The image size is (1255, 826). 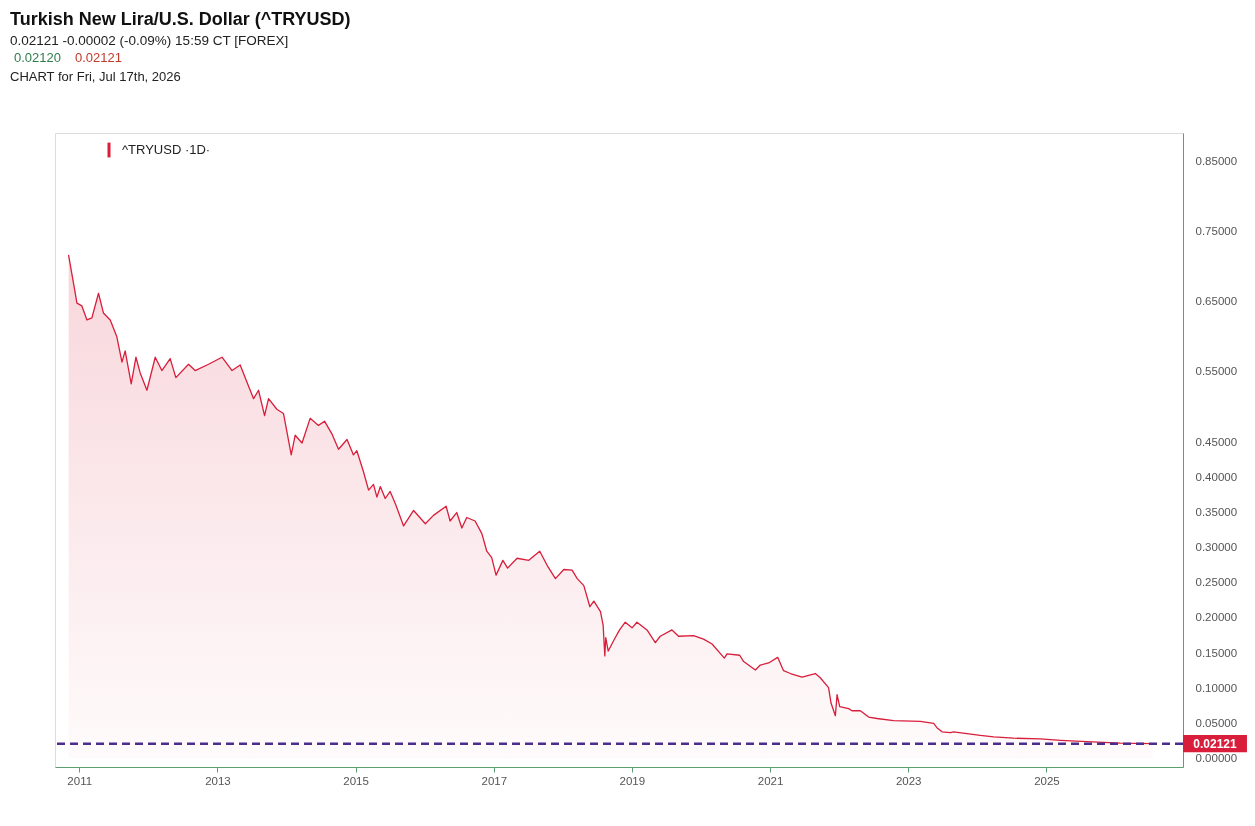 I want to click on text: 0.02121, so click(x=98, y=57).